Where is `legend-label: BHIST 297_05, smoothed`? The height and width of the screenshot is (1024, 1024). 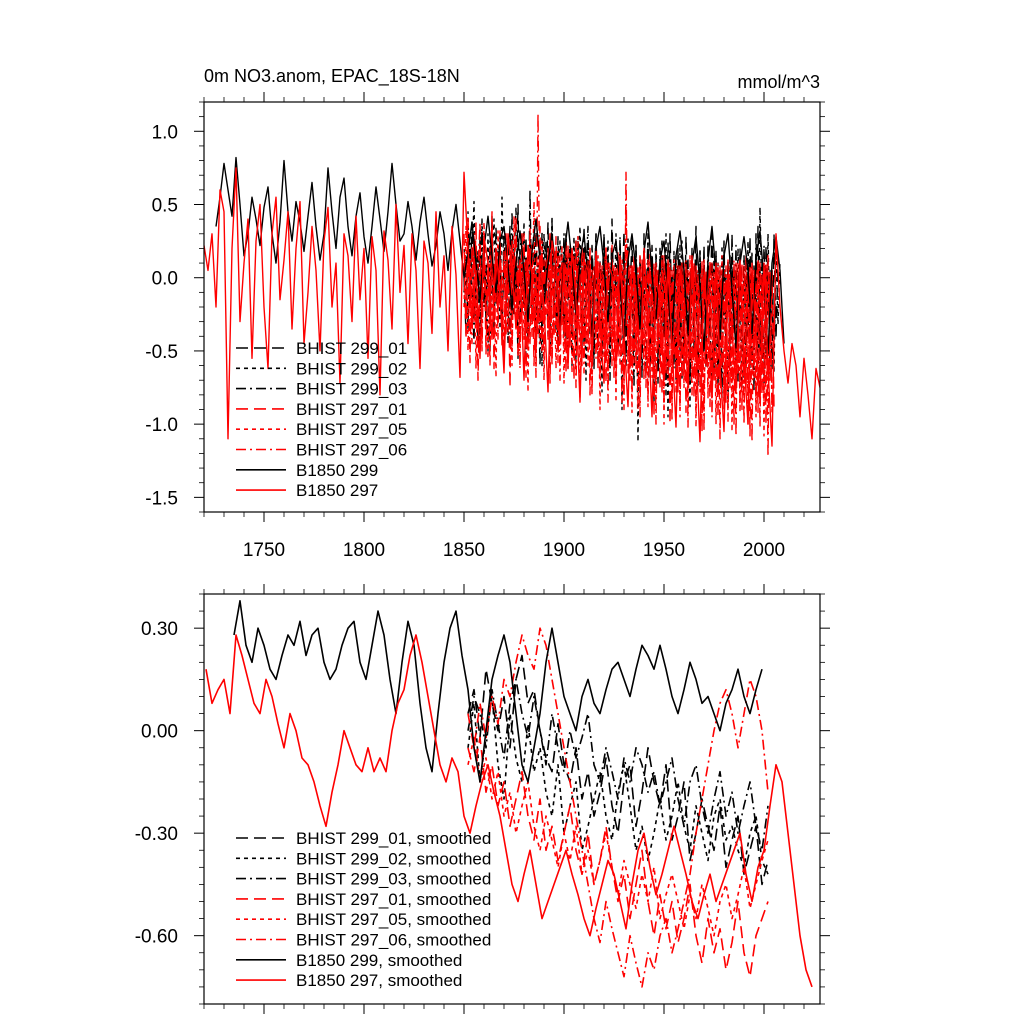
legend-label: BHIST 297_05, smoothed is located at coordinates (393, 919).